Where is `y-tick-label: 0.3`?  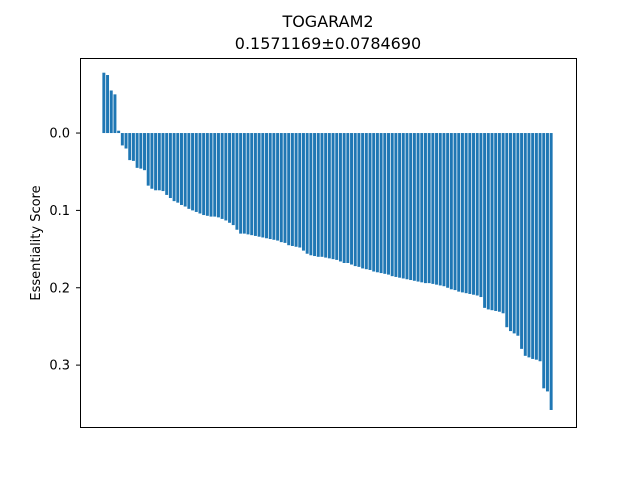 y-tick-label: 0.3 is located at coordinates (59, 366).